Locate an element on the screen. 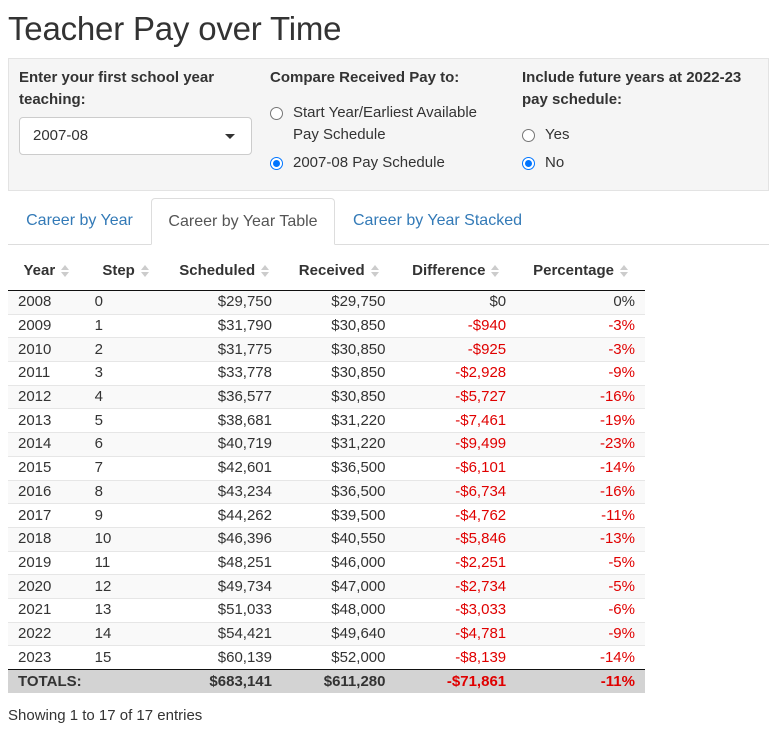 The width and height of the screenshot is (769, 745). cell-difference: -$6,101 is located at coordinates (456, 467).